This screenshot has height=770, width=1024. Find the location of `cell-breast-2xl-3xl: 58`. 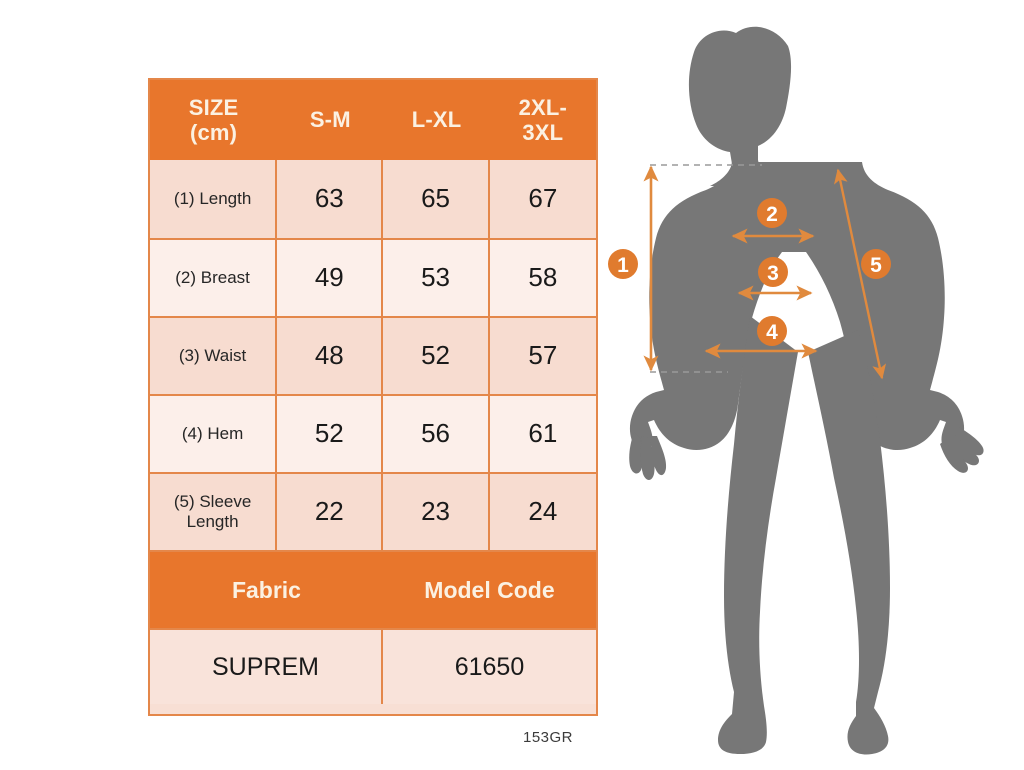

cell-breast-2xl-3xl: 58 is located at coordinates (543, 277).